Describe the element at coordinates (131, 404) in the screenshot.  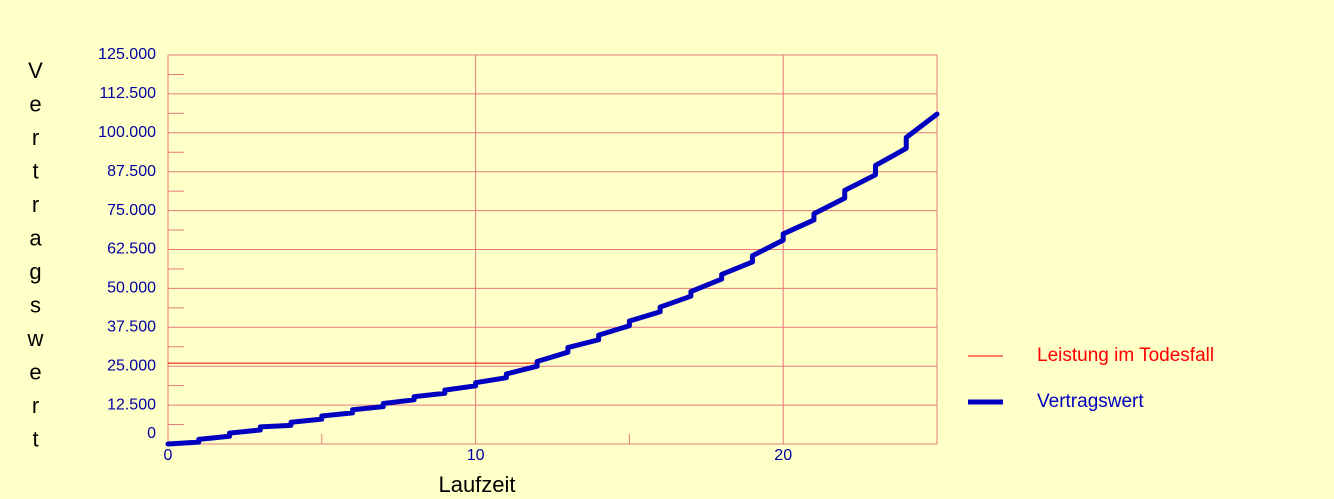
I see `y-tick-label: 12.500` at that location.